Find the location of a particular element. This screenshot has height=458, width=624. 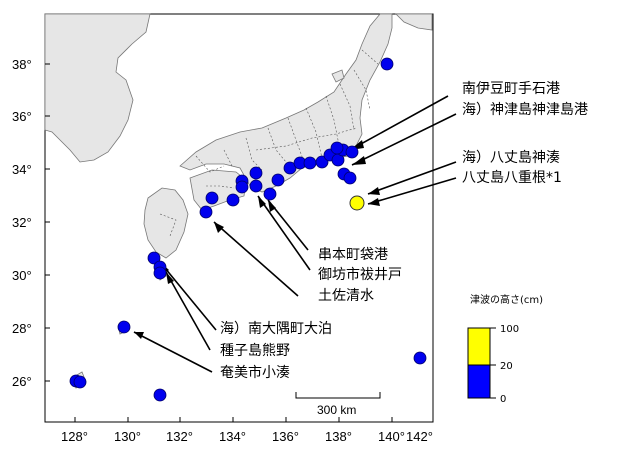

legend-band-low is located at coordinates (479, 381).